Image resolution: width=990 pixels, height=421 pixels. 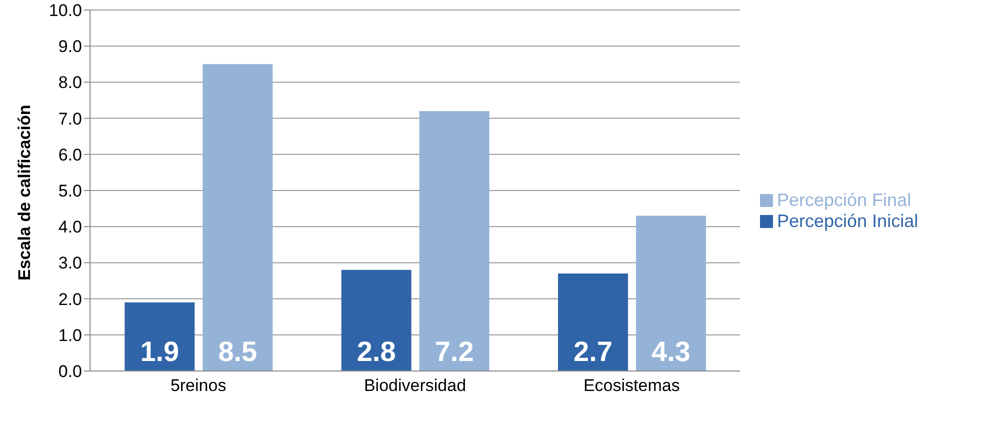 I want to click on data-label: 8.5, so click(x=238, y=351).